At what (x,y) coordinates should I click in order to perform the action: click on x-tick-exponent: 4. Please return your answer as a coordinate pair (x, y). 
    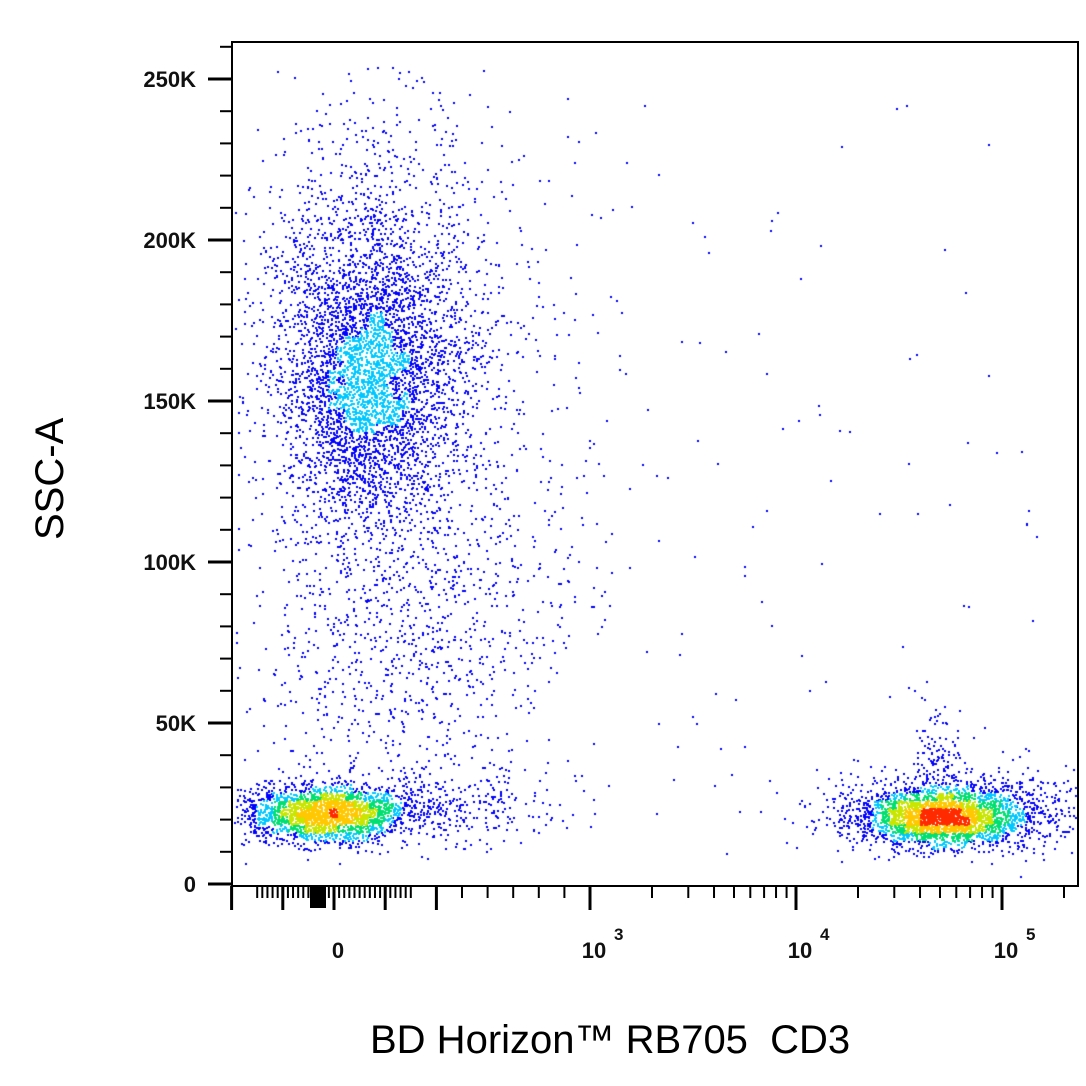
    Looking at the image, I should click on (825, 934).